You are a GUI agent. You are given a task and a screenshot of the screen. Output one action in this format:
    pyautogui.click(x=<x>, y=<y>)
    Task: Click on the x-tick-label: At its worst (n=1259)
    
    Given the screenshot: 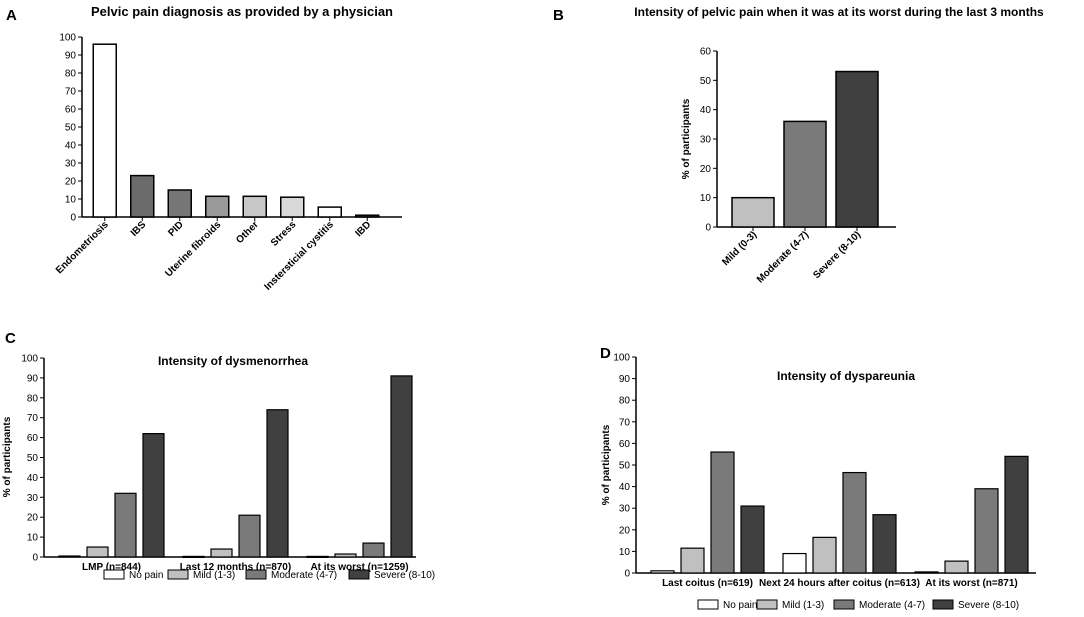 What is the action you would take?
    pyautogui.click(x=359, y=567)
    